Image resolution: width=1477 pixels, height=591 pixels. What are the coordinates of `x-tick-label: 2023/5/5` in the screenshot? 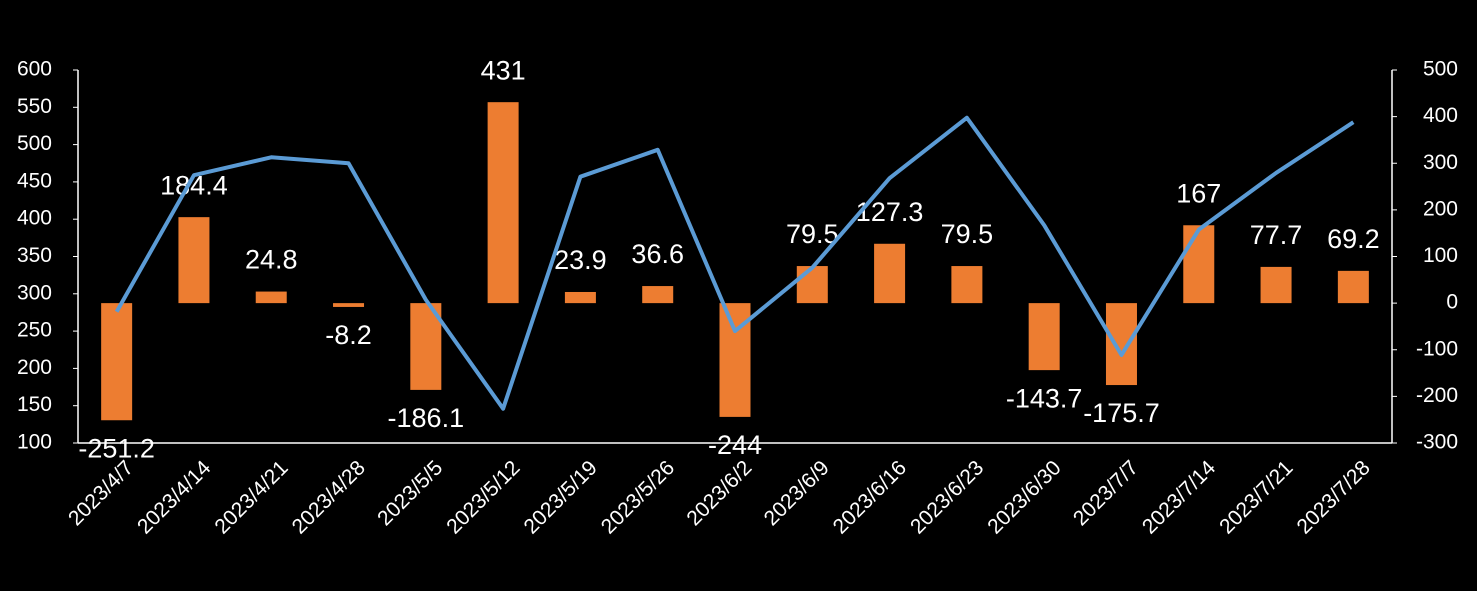 It's located at (410, 493).